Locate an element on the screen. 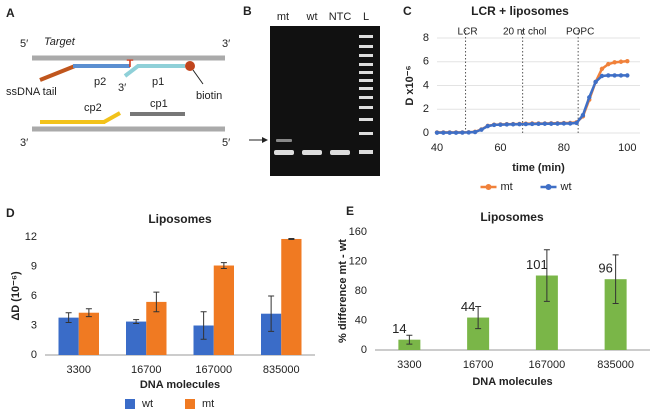 Image resolution: width=659 pixels, height=413 pixels. lane-label: L is located at coordinates (366, 17).